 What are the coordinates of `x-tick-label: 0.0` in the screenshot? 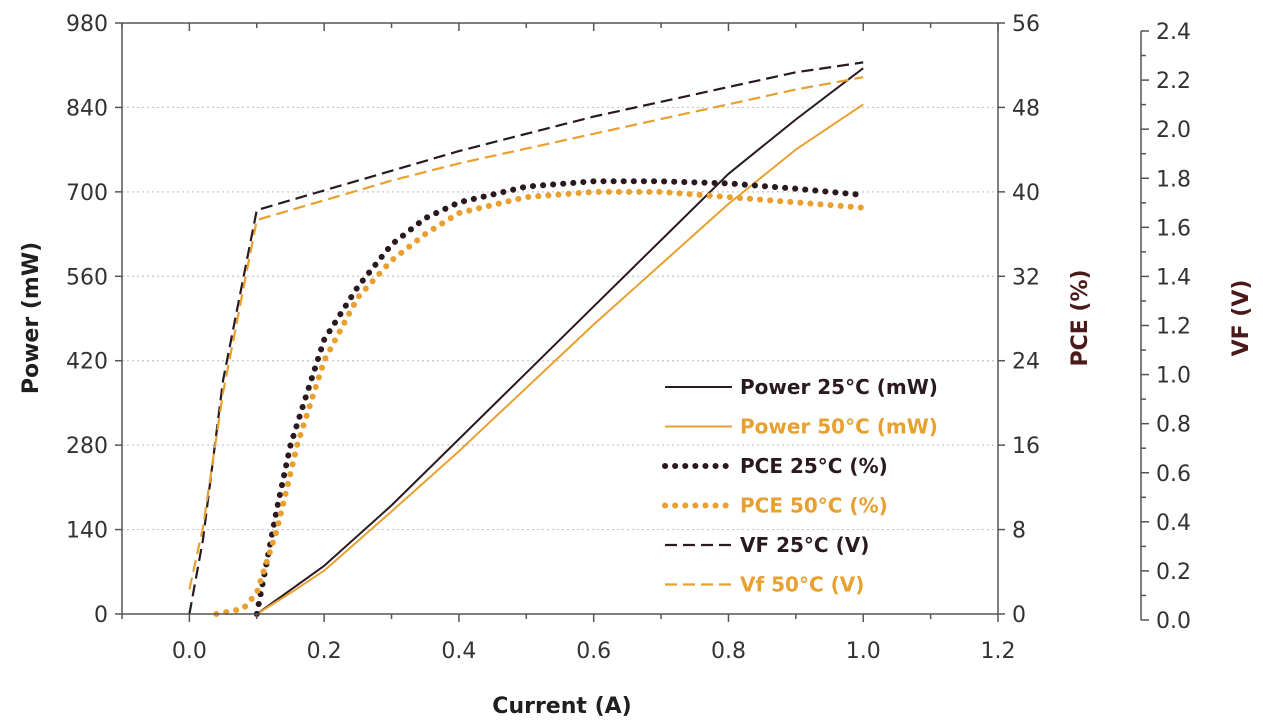 It's located at (189, 651).